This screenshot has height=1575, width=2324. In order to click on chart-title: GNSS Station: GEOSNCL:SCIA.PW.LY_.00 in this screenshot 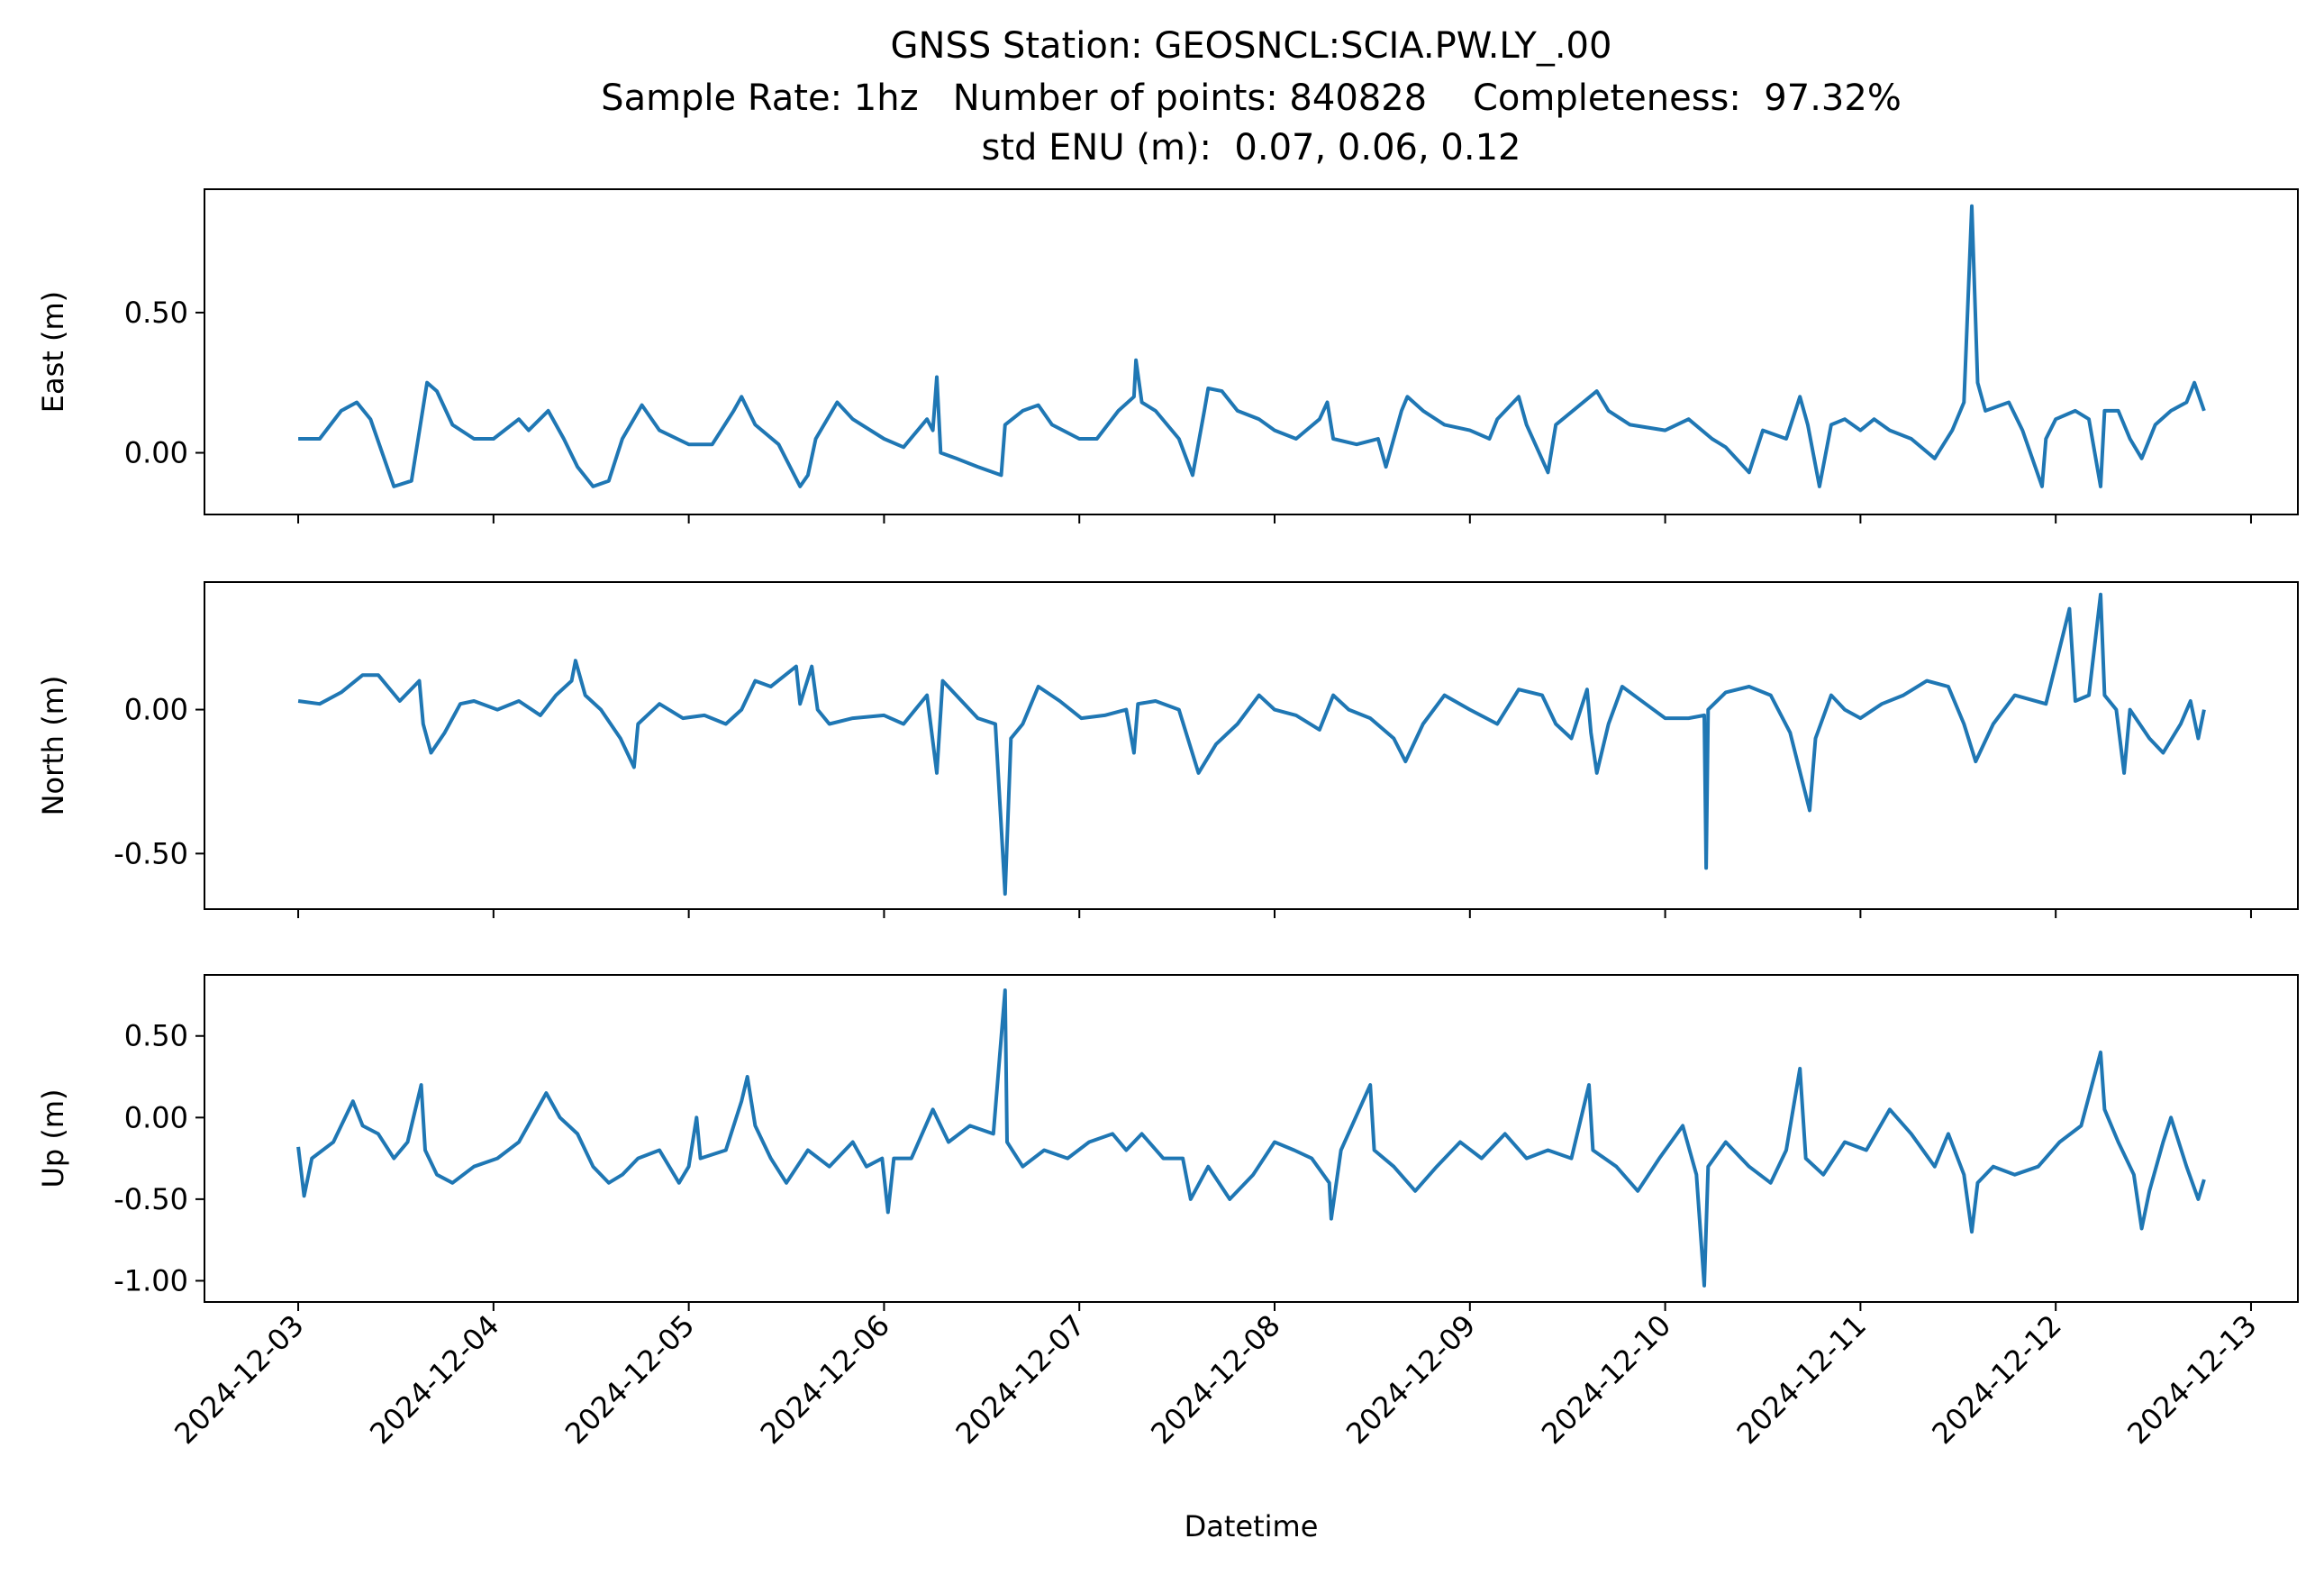, I will do `click(1252, 46)`.